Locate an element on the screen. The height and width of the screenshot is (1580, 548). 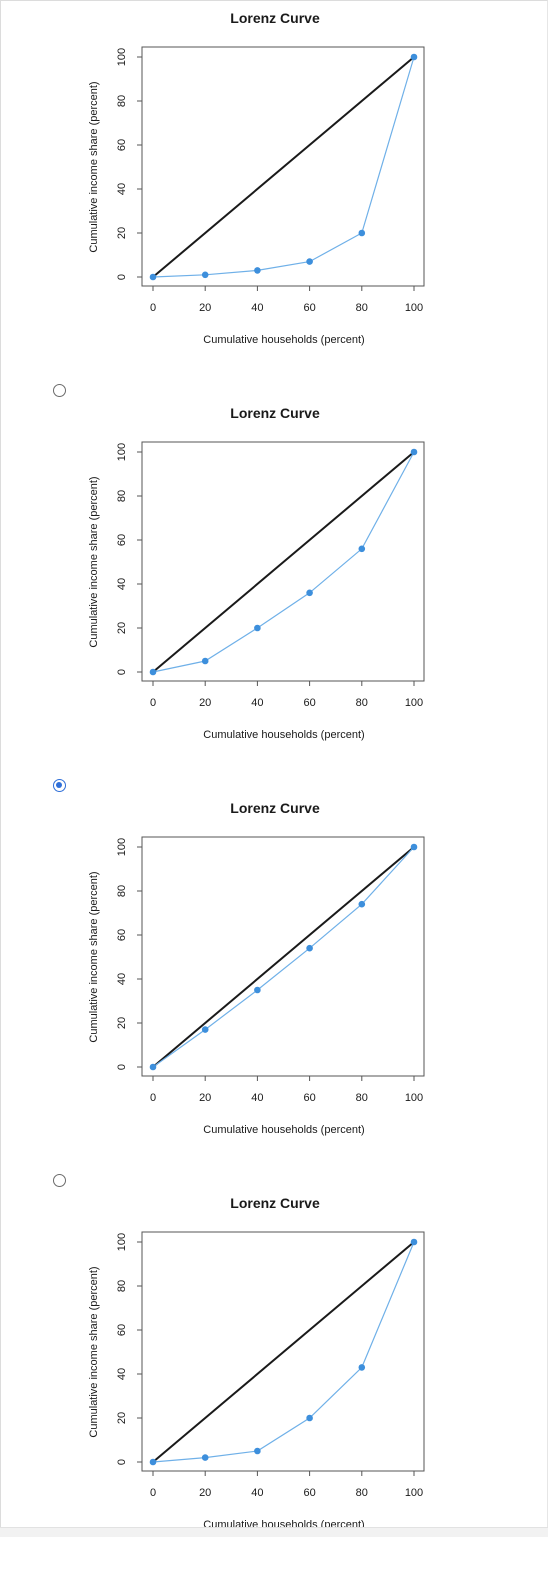
bottom-scroll-strip is located at coordinates (274, 1532).